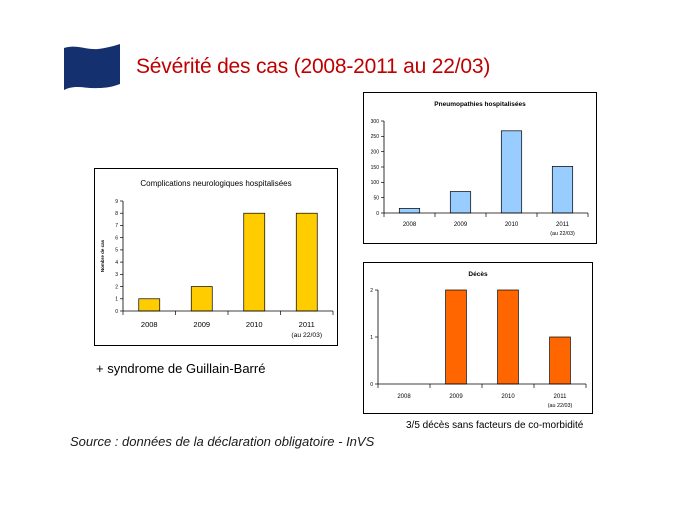  I want to click on pneumo-bar-2011, so click(562, 190).